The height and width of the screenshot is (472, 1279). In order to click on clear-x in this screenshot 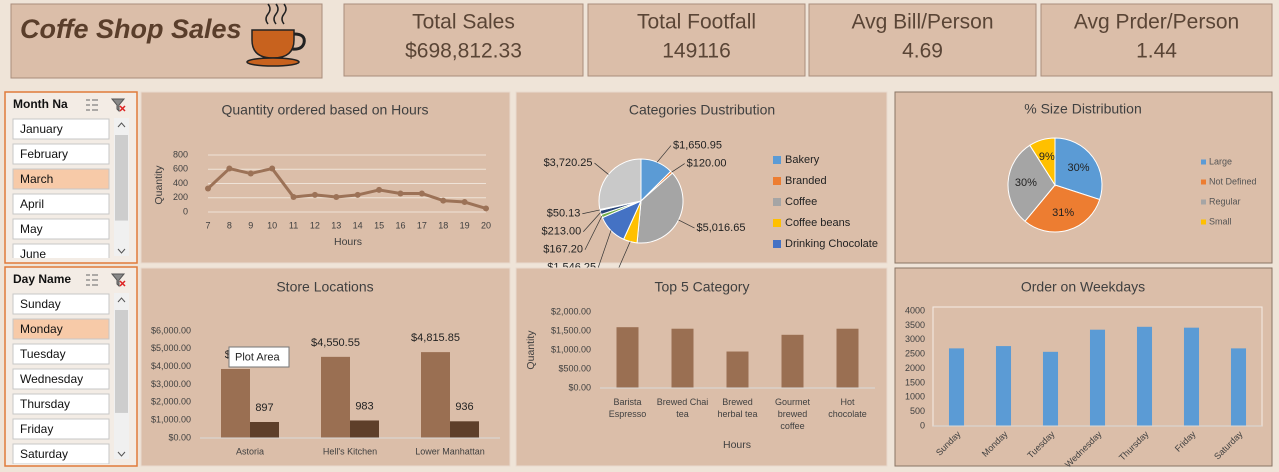, I will do `click(122, 283)`.